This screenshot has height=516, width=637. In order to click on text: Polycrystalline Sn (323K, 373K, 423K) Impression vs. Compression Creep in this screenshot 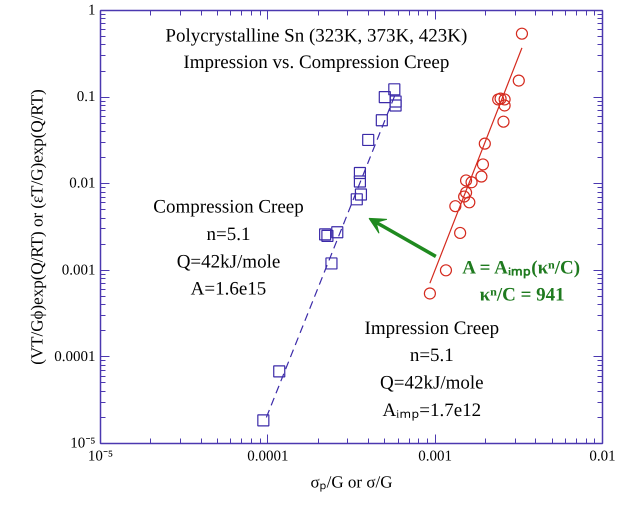, I will do `click(316, 49)`.